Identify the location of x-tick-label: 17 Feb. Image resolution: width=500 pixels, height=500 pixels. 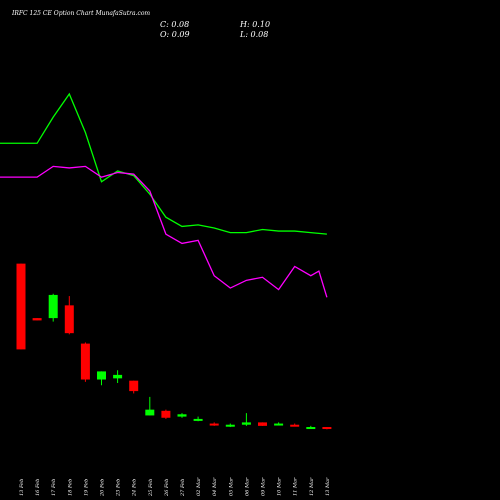
(54, 487).